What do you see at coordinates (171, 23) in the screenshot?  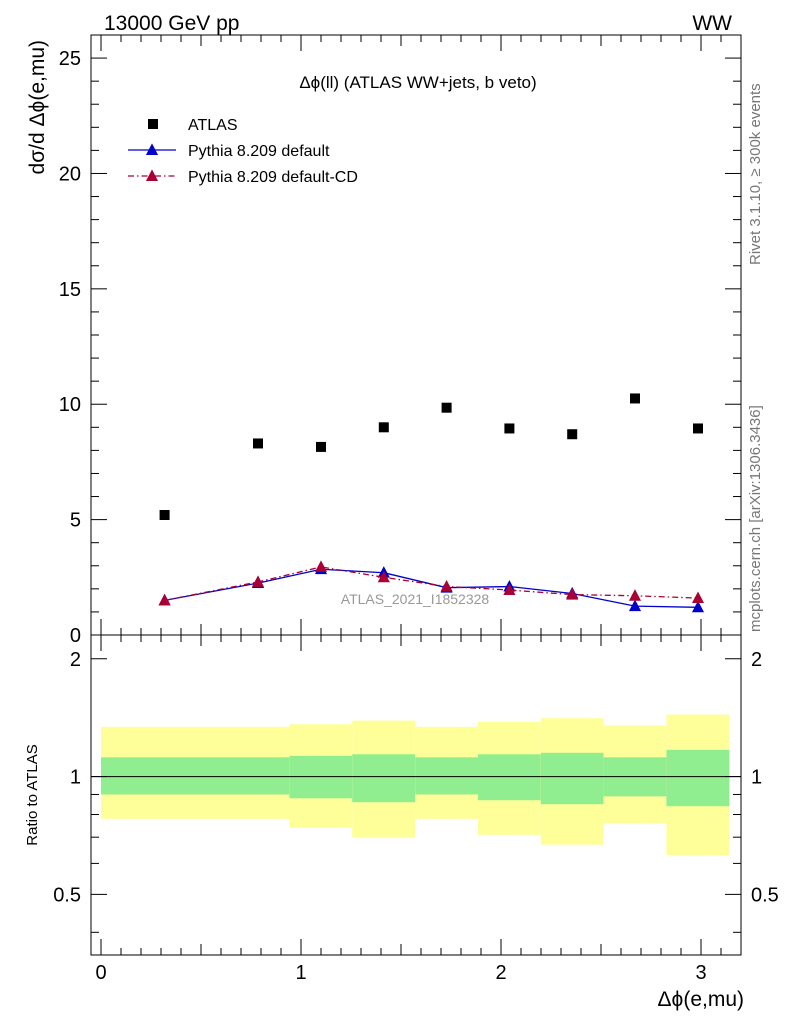 I see `energy-label: 13000 GeV pp` at bounding box center [171, 23].